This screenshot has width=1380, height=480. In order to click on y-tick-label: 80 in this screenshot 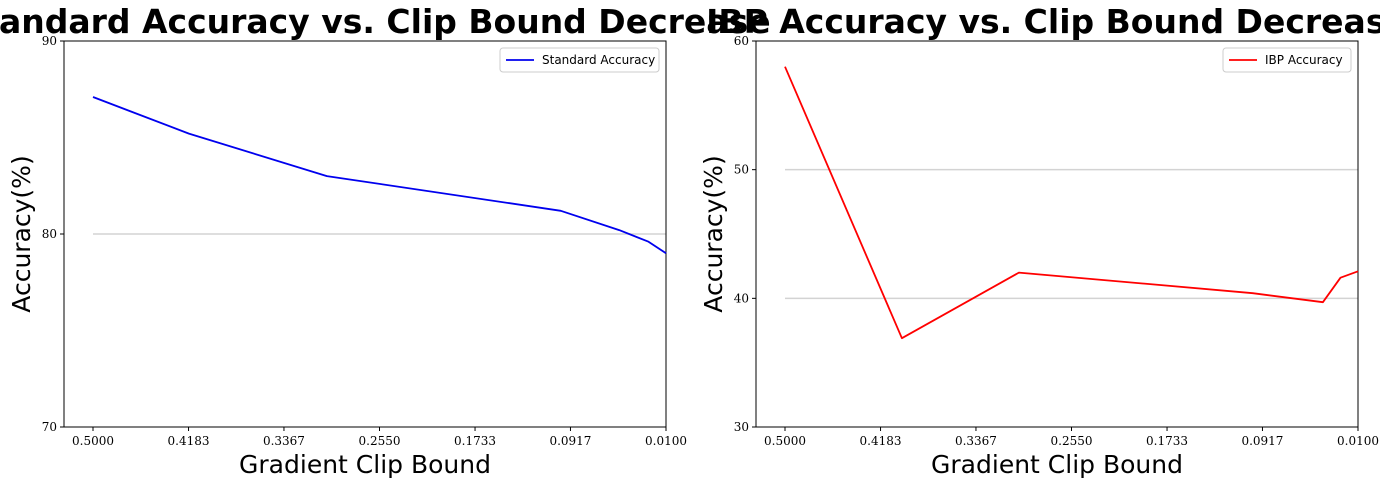, I will do `click(49, 234)`.